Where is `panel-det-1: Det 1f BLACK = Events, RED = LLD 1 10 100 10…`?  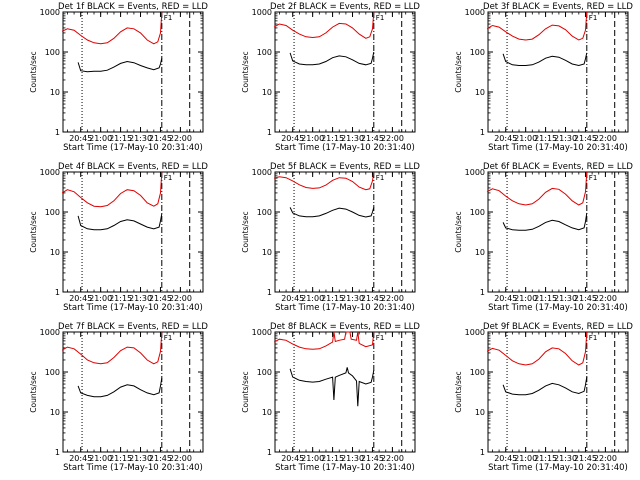
panel-det-1: Det 1f BLACK = Events, RED = LLD 1 10 100 10… is located at coordinates (118, 77).